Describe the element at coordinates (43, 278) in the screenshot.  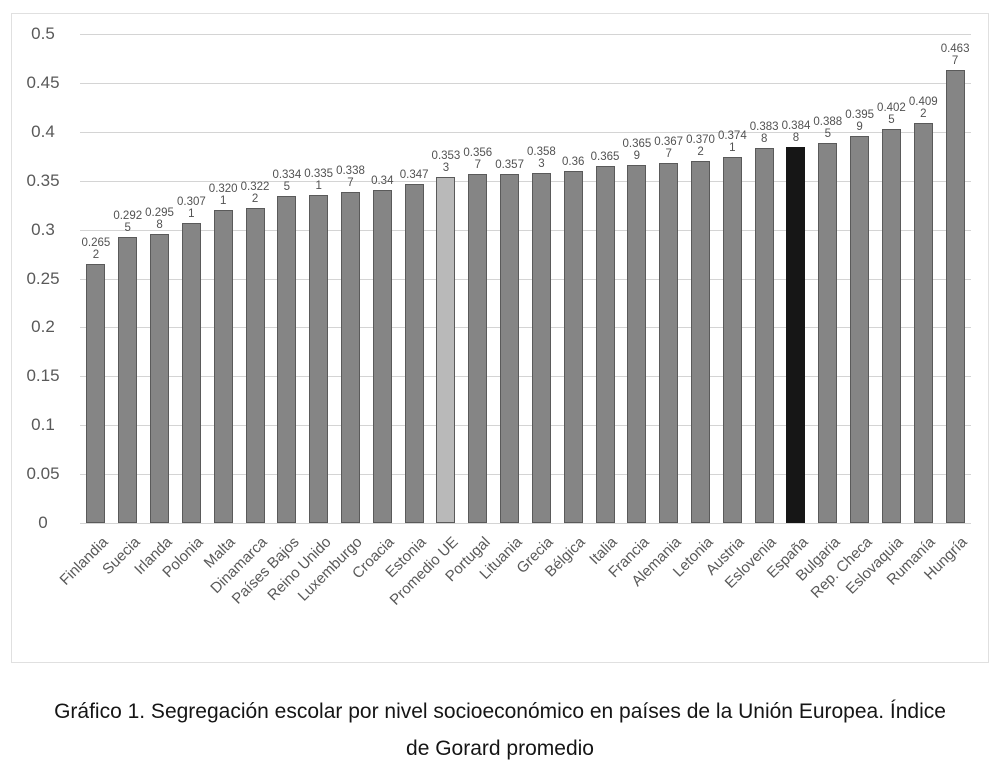
I see `y-axis-tick-label: 0.25` at that location.